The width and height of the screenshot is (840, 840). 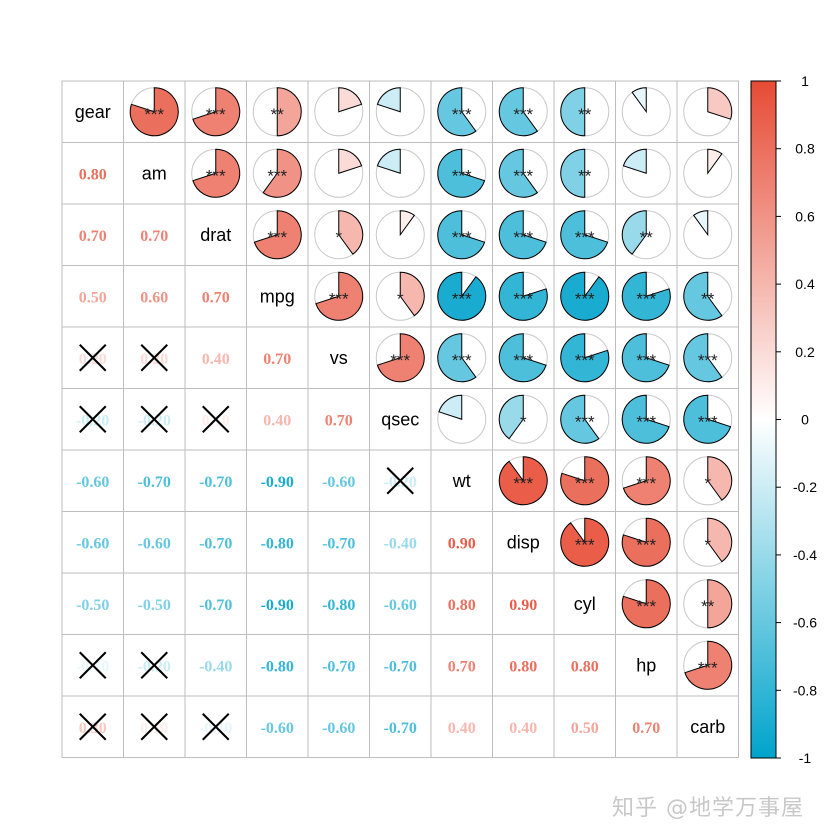 What do you see at coordinates (646, 665) in the screenshot?
I see `variable-label: hp` at bounding box center [646, 665].